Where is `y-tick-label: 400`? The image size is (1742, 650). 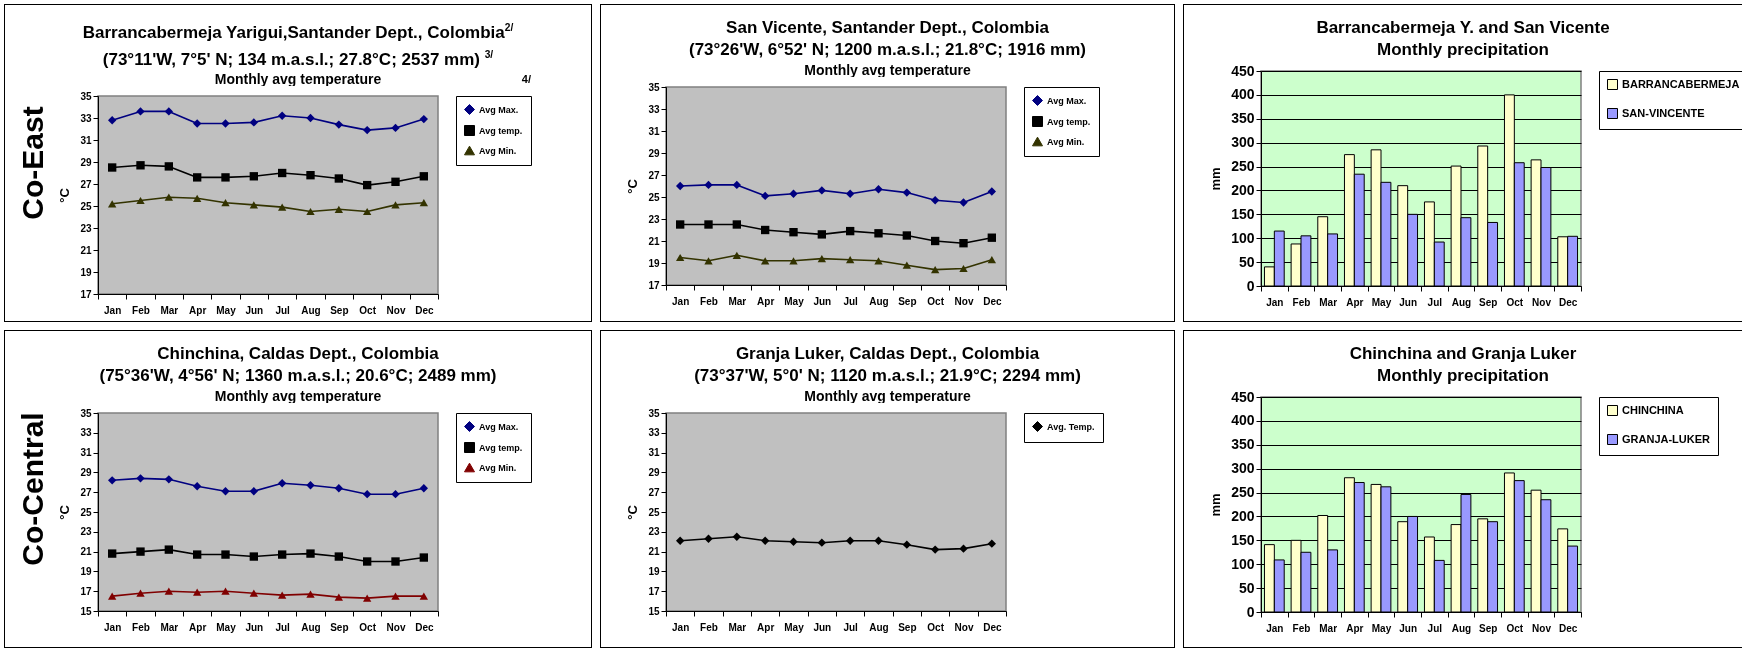 y-tick-label: 400 is located at coordinates (1243, 420).